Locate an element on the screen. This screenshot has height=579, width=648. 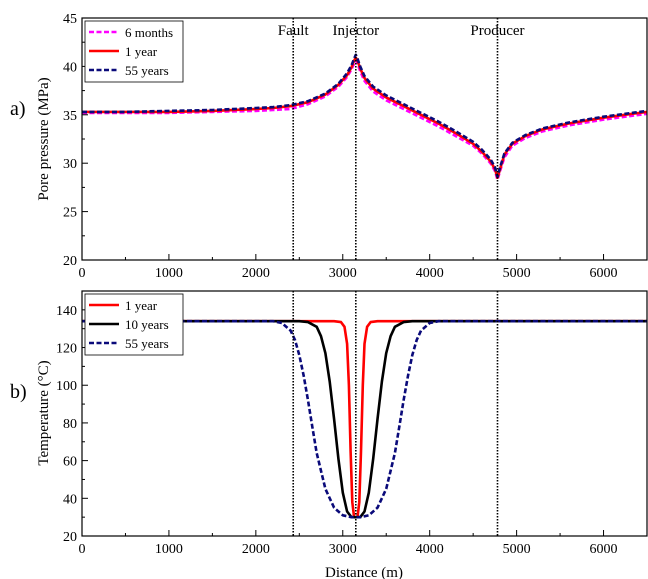
pressure-x-tick-label: 5000 is located at coordinates (517, 273).